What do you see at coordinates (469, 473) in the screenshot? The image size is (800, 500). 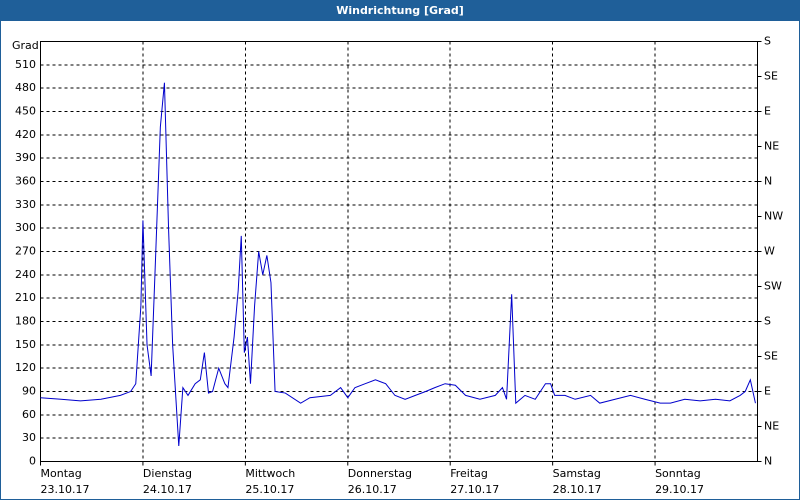 I see `x-tick-day: Freitag` at bounding box center [469, 473].